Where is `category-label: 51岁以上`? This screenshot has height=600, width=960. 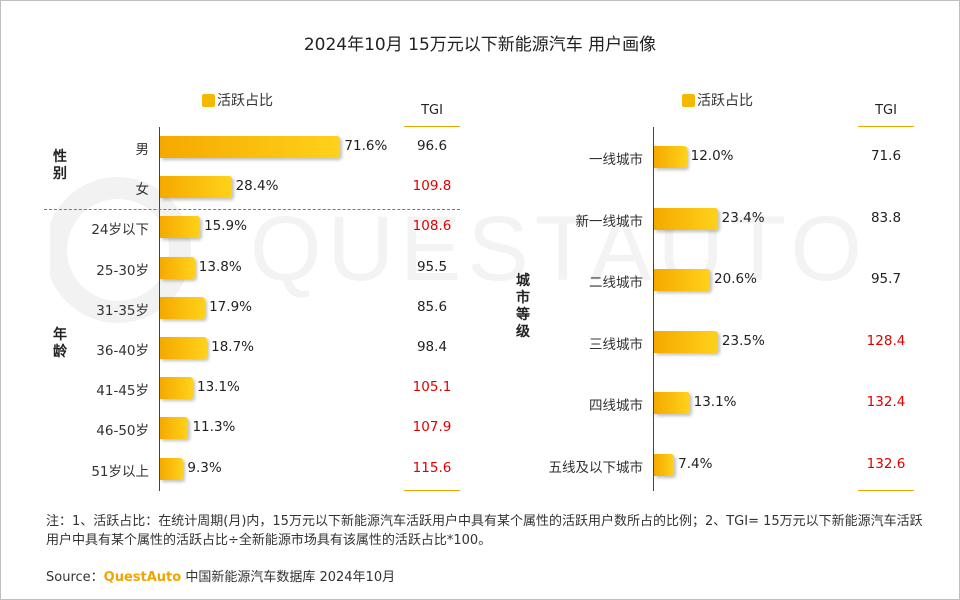 category-label: 51岁以上 is located at coordinates (120, 471).